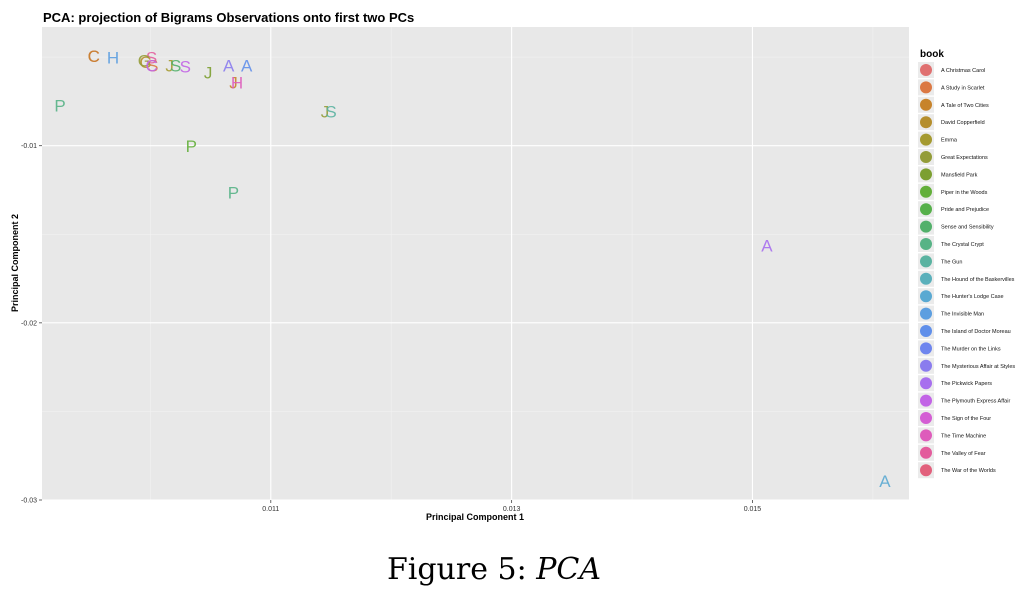  I want to click on x-axis-title: Principal Component 1, so click(475, 517).